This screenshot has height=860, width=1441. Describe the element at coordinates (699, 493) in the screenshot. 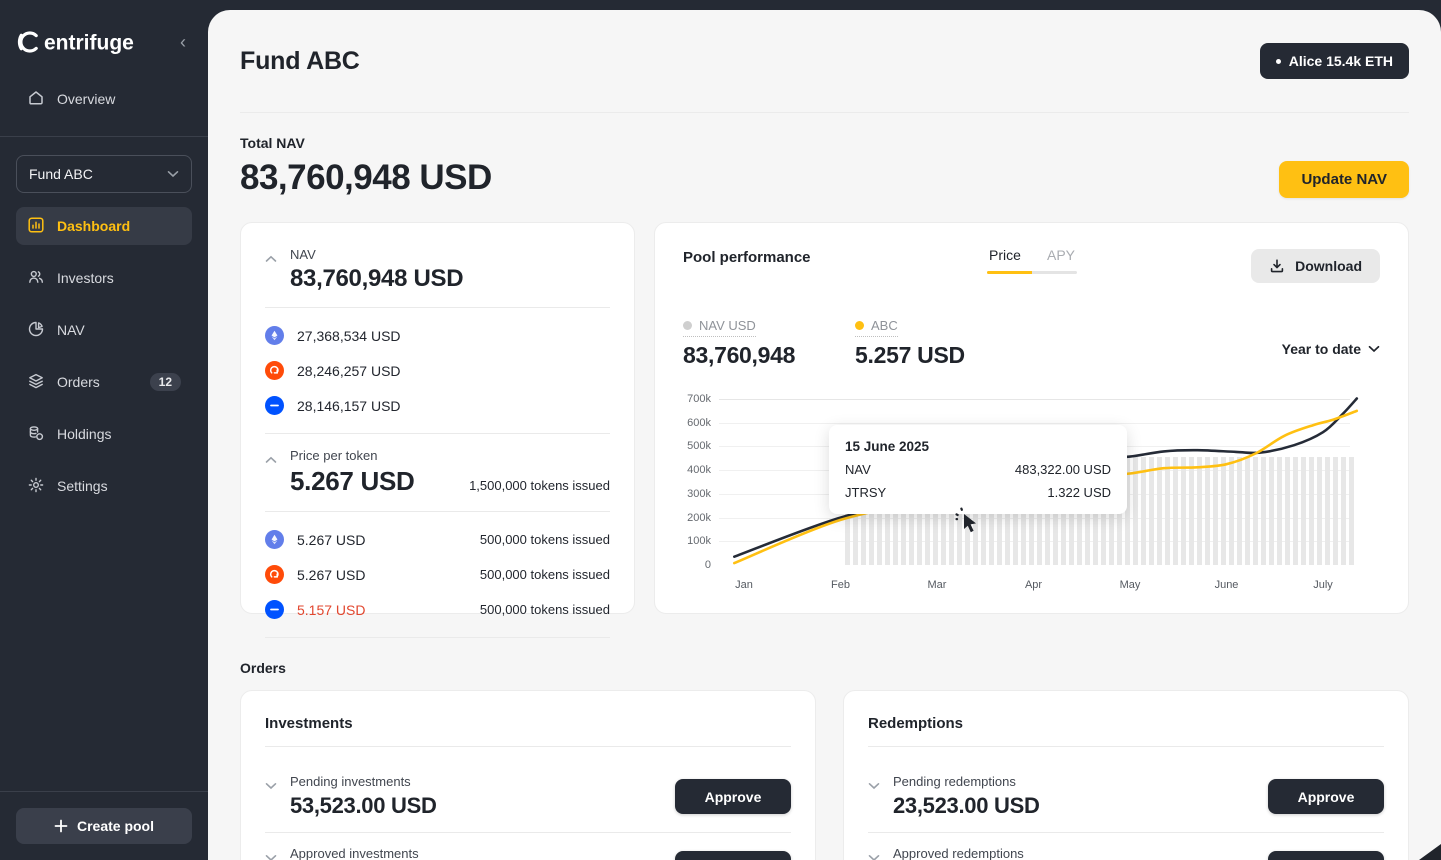

I see `y-tick-label: 300k` at that location.